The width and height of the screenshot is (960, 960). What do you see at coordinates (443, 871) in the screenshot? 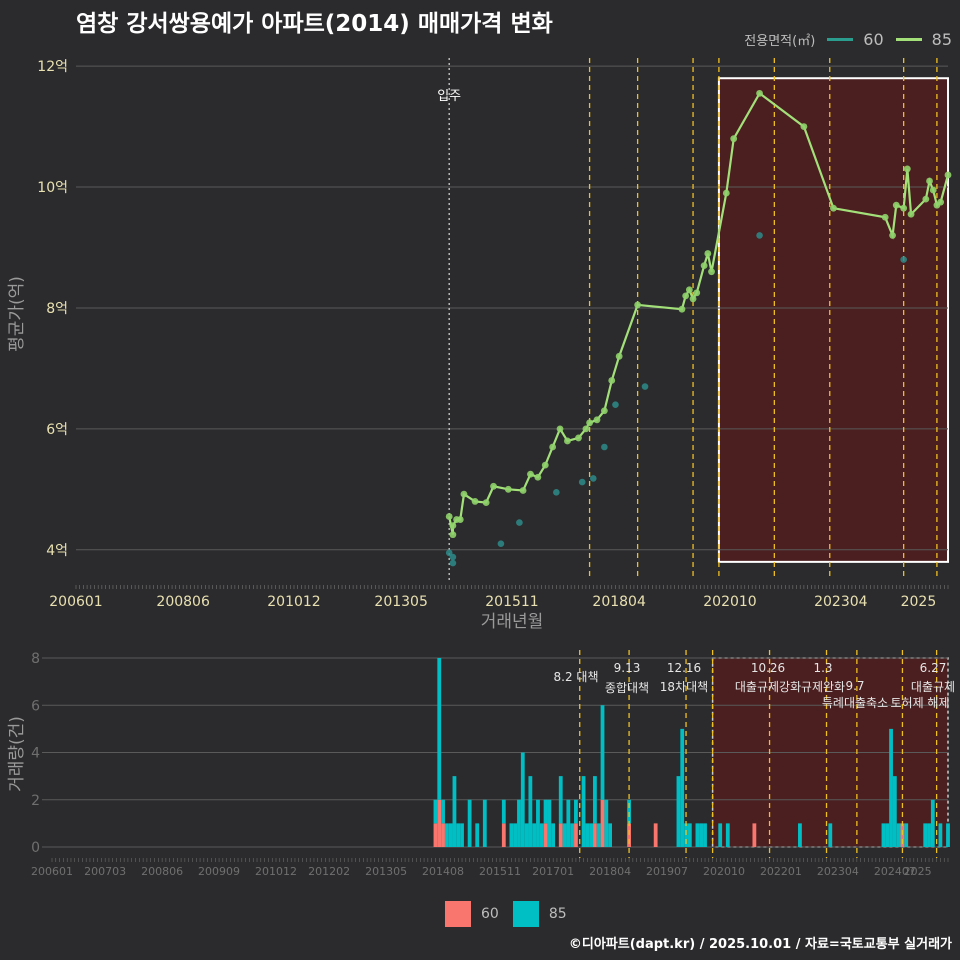
I see `bar-x-tick-label: 201408` at bounding box center [443, 871].